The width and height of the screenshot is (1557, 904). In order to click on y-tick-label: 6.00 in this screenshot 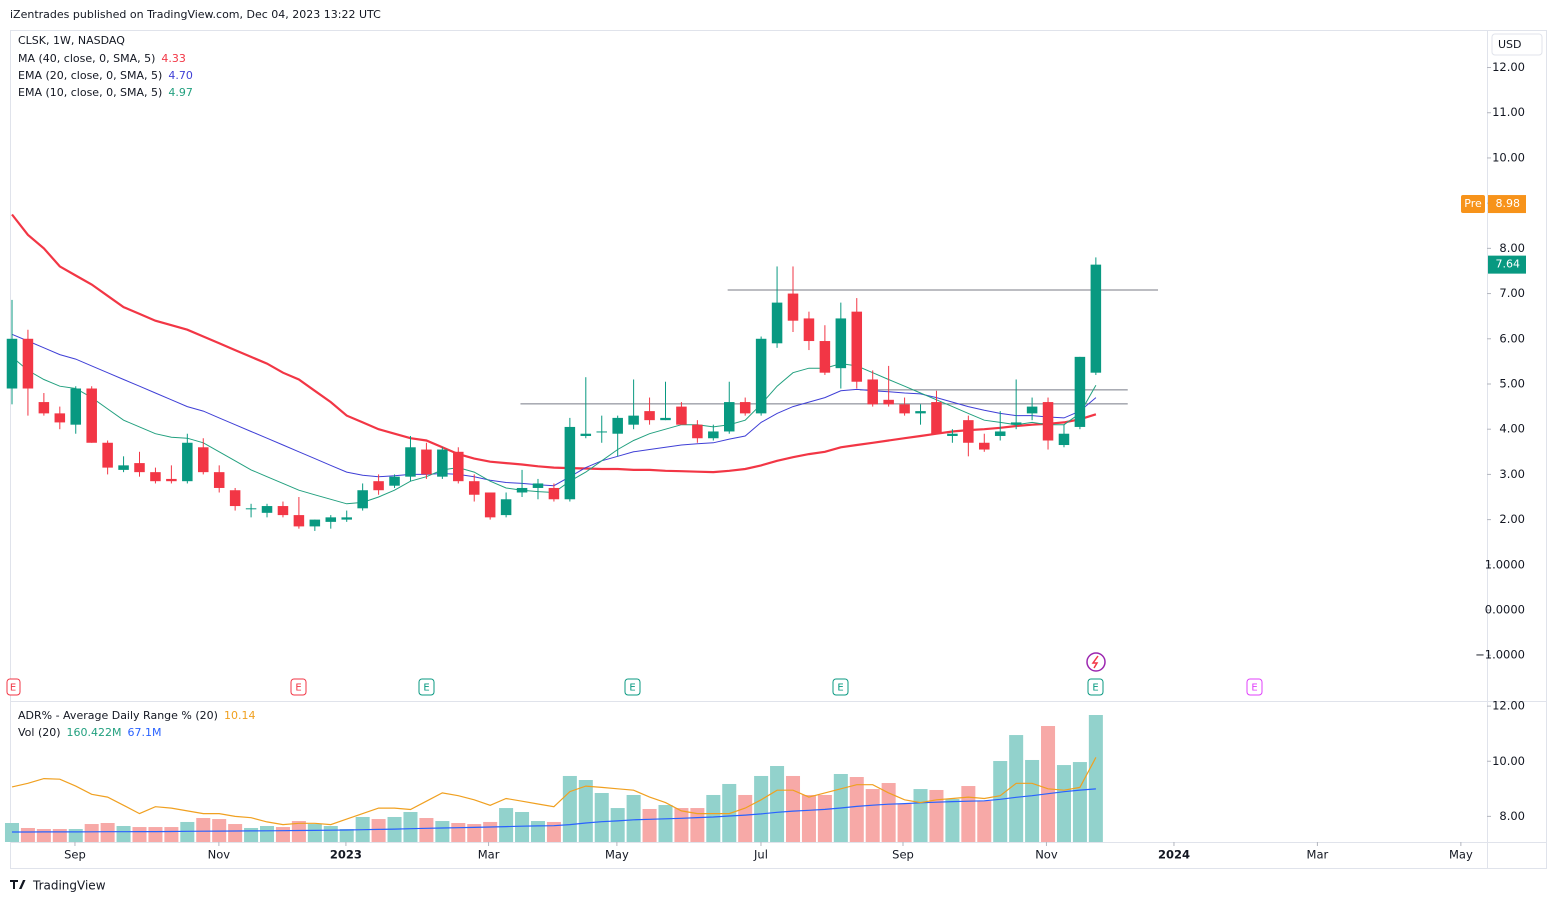, I will do `click(1512, 338)`.